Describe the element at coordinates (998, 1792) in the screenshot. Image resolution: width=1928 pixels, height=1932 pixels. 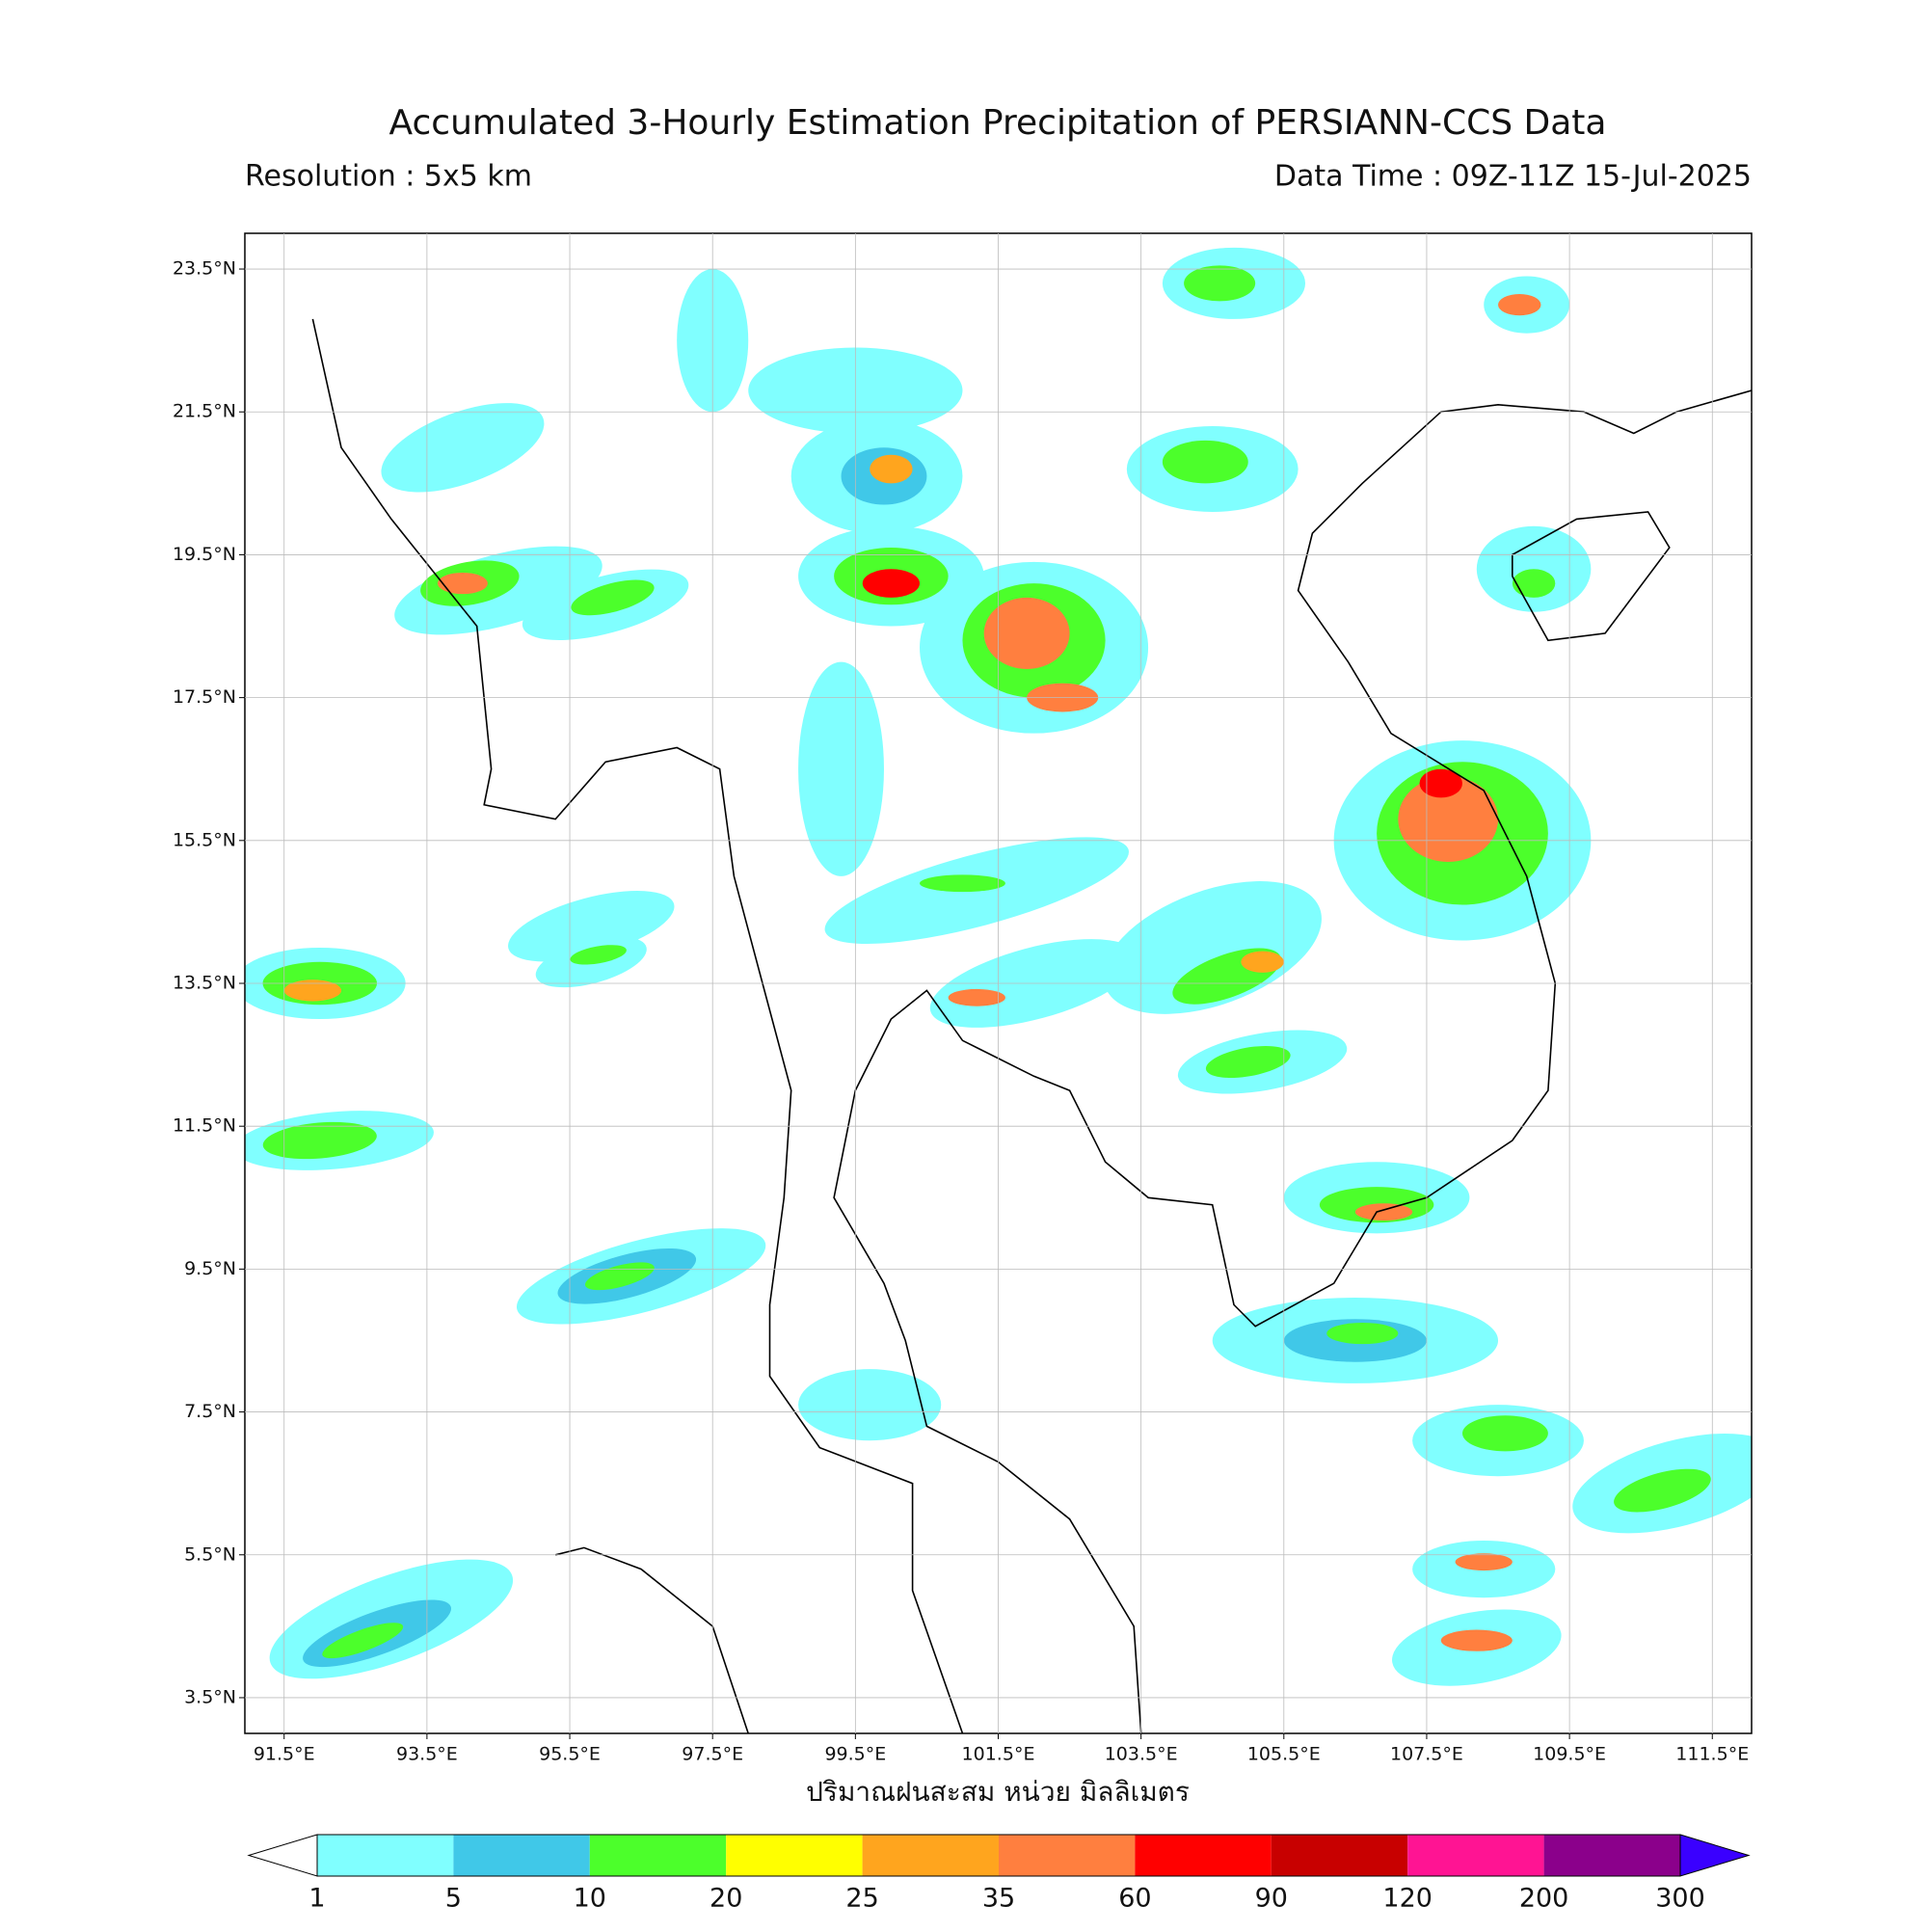
I see `x-axis-label: ปริมาณฝนสะสม หน่วย มิลลิเมตร` at that location.